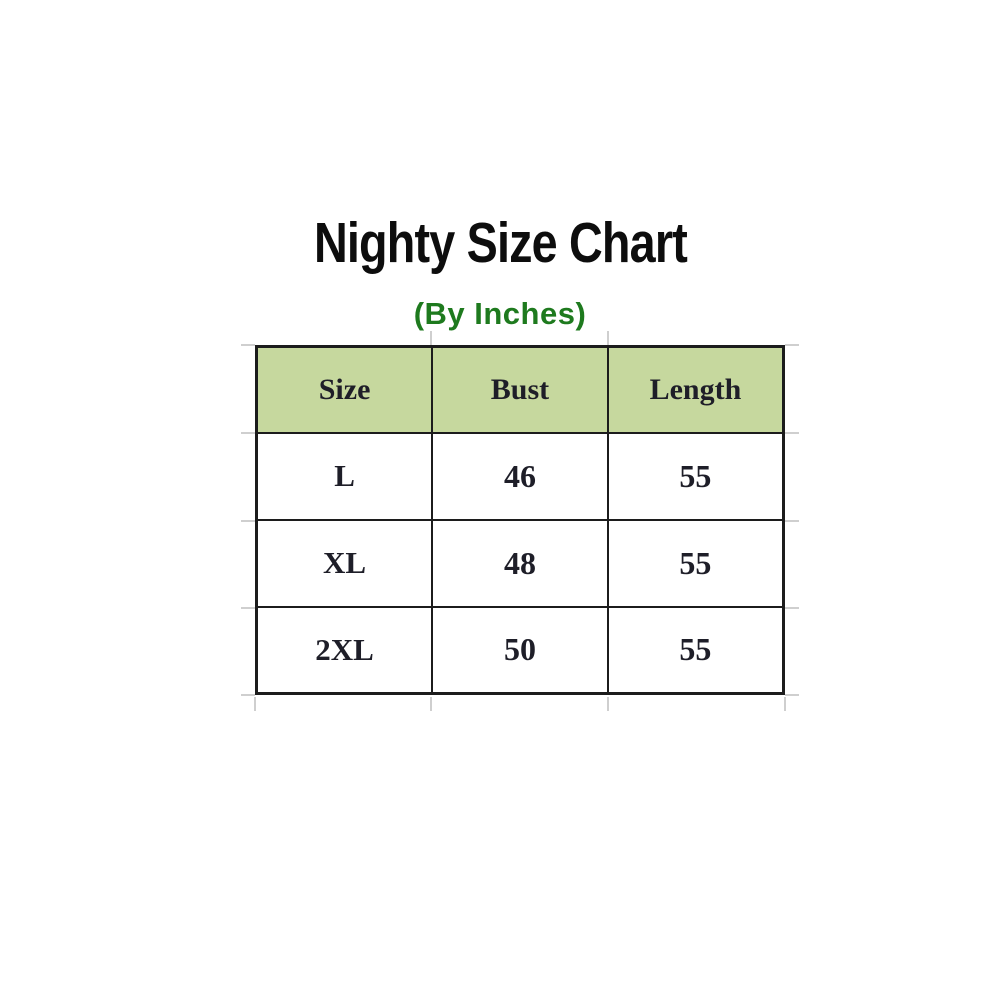 The width and height of the screenshot is (1000, 1000). I want to click on table-row: XL 48 55, so click(520, 563).